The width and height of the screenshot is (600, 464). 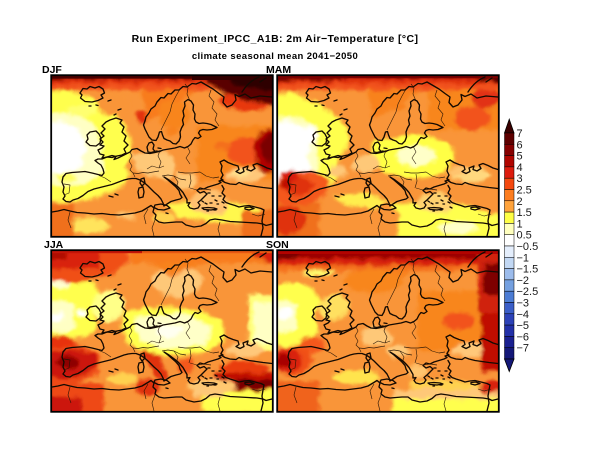 I want to click on svg-text: −3, so click(x=523, y=304).